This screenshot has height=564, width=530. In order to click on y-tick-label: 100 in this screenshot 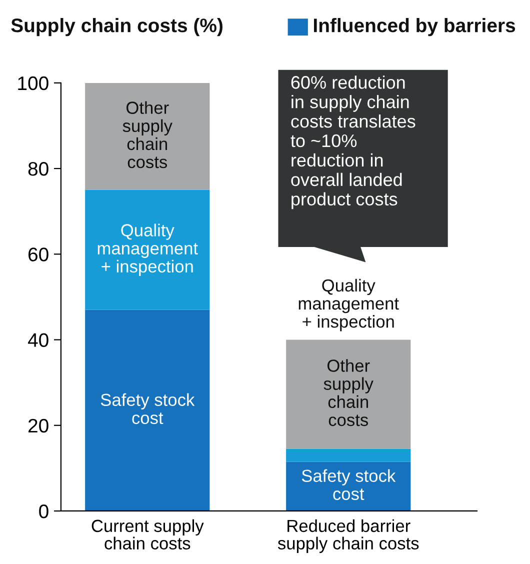, I will do `click(33, 83)`.